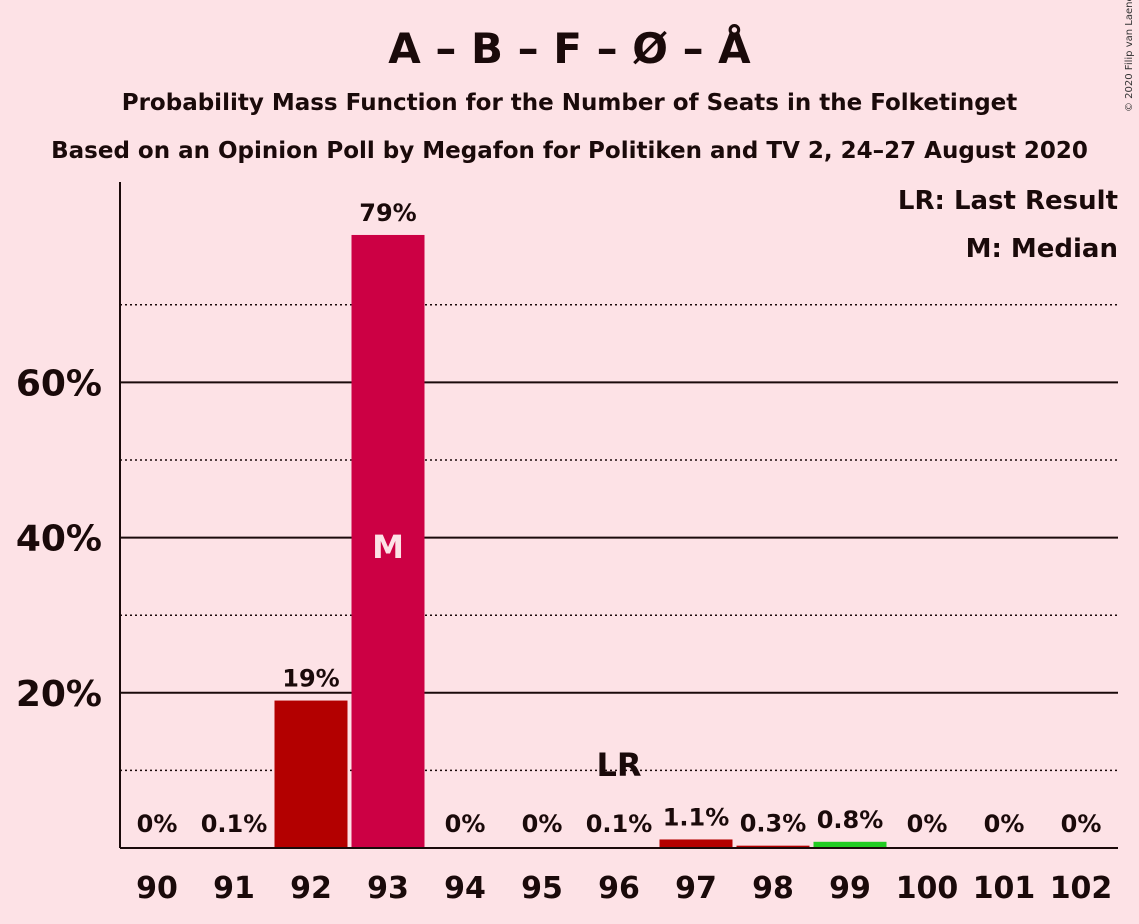  I want to click on x-tick-label-94: 94, so click(465, 888).